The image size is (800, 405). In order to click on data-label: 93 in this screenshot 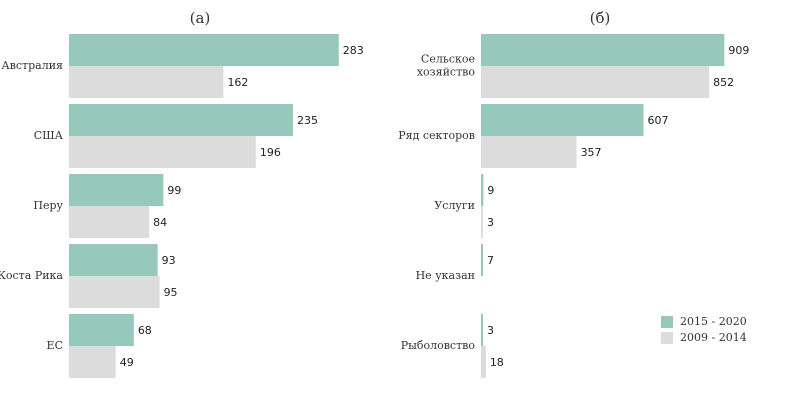, I will do `click(169, 260)`.